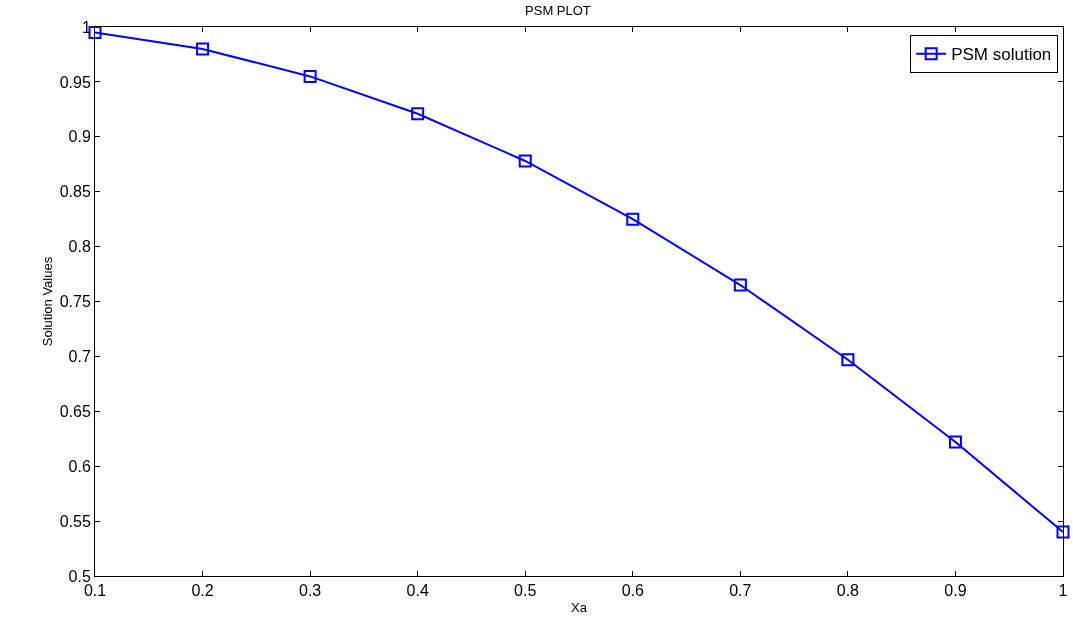 This screenshot has width=1073, height=621. What do you see at coordinates (310, 591) in the screenshot?
I see `x-tick-label: 0.3` at bounding box center [310, 591].